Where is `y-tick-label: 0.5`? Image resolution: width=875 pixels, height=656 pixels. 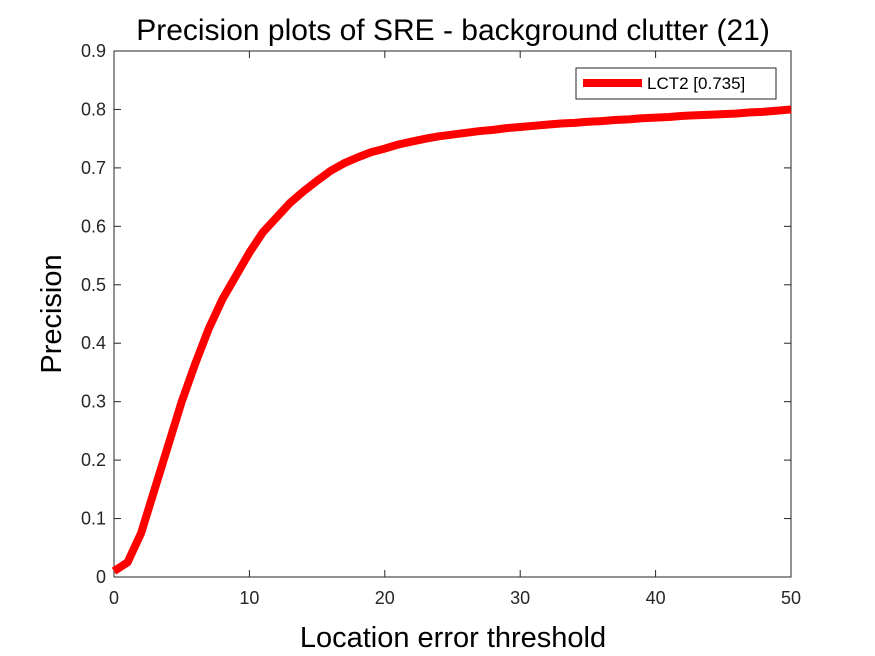 y-tick-label: 0.5 is located at coordinates (93, 285).